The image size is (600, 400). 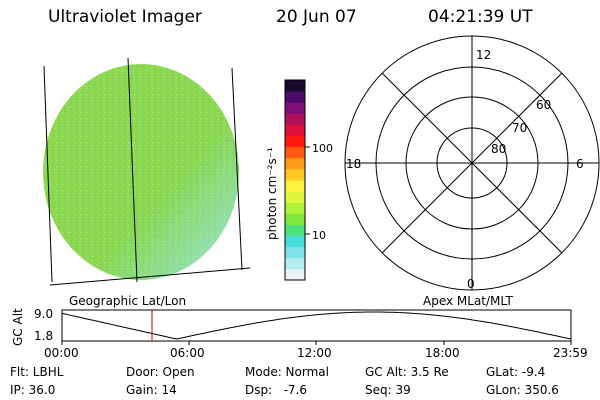 I want to click on mlat-label-60: 60, so click(x=543, y=105).